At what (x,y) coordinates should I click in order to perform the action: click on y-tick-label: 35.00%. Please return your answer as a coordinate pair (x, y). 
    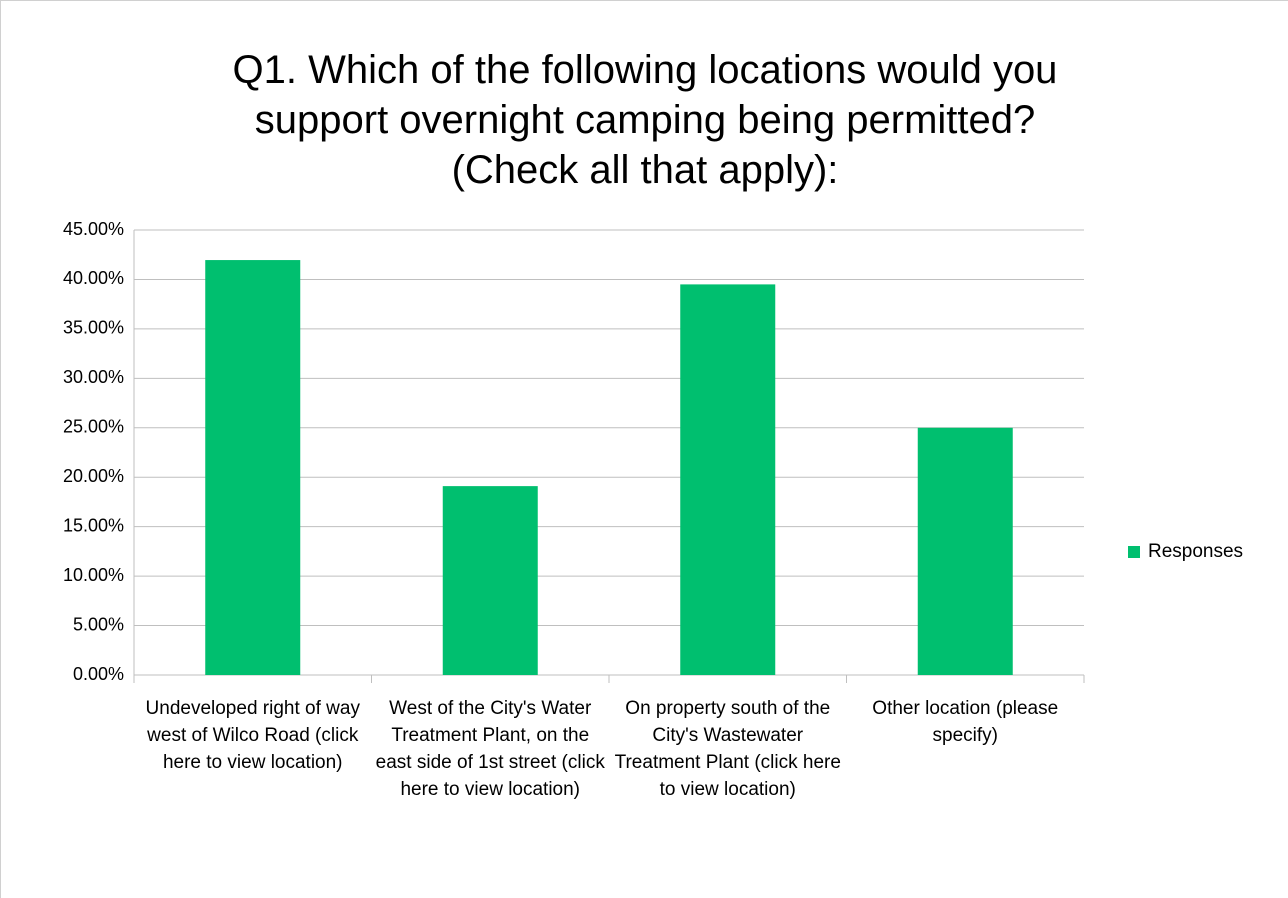
    Looking at the image, I should click on (93, 328).